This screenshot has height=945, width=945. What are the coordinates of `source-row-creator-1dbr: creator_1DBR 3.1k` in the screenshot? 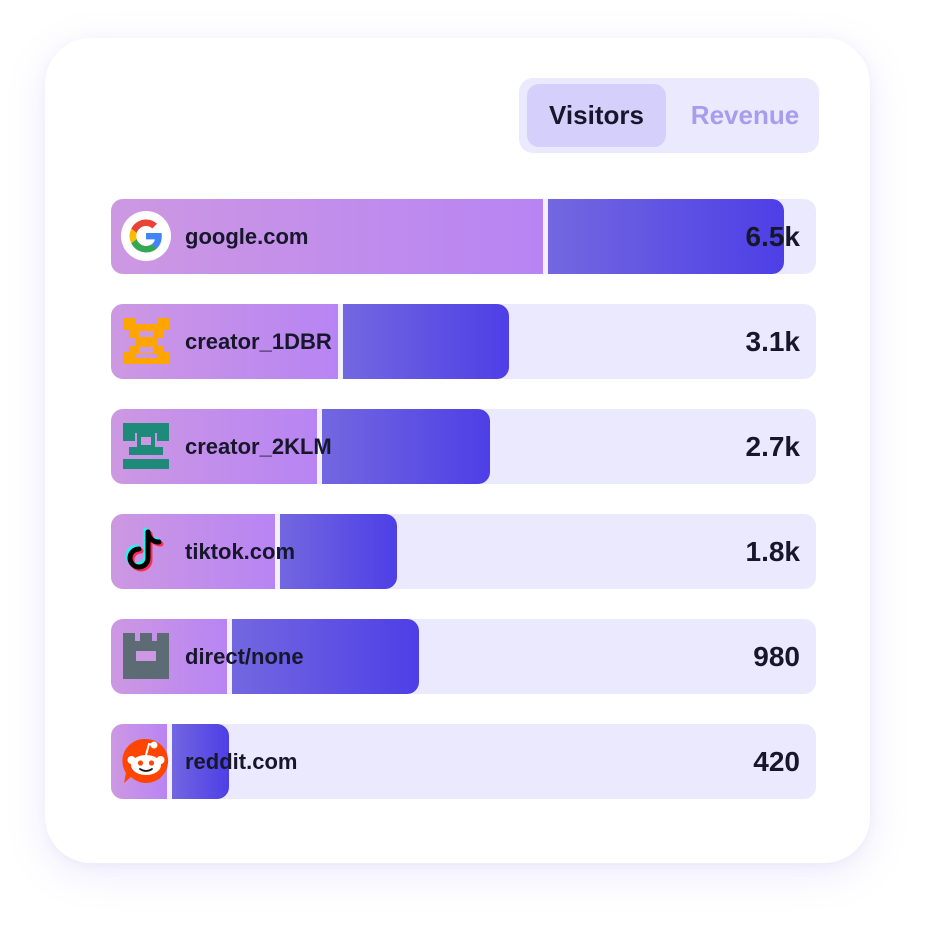 It's located at (463, 341).